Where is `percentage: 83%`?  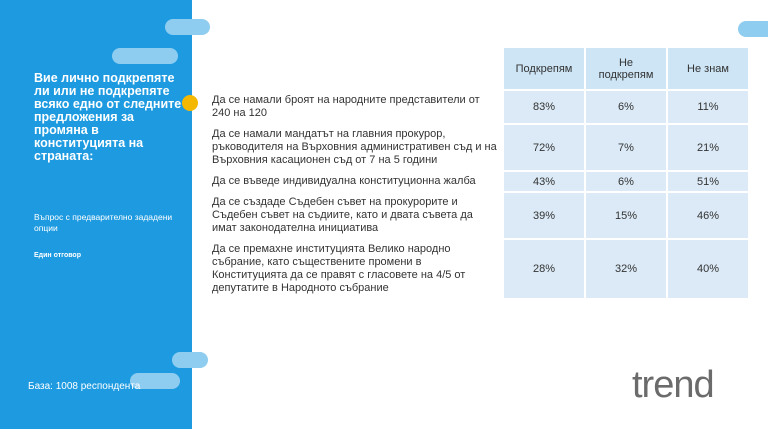
percentage: 83% is located at coordinates (544, 107).